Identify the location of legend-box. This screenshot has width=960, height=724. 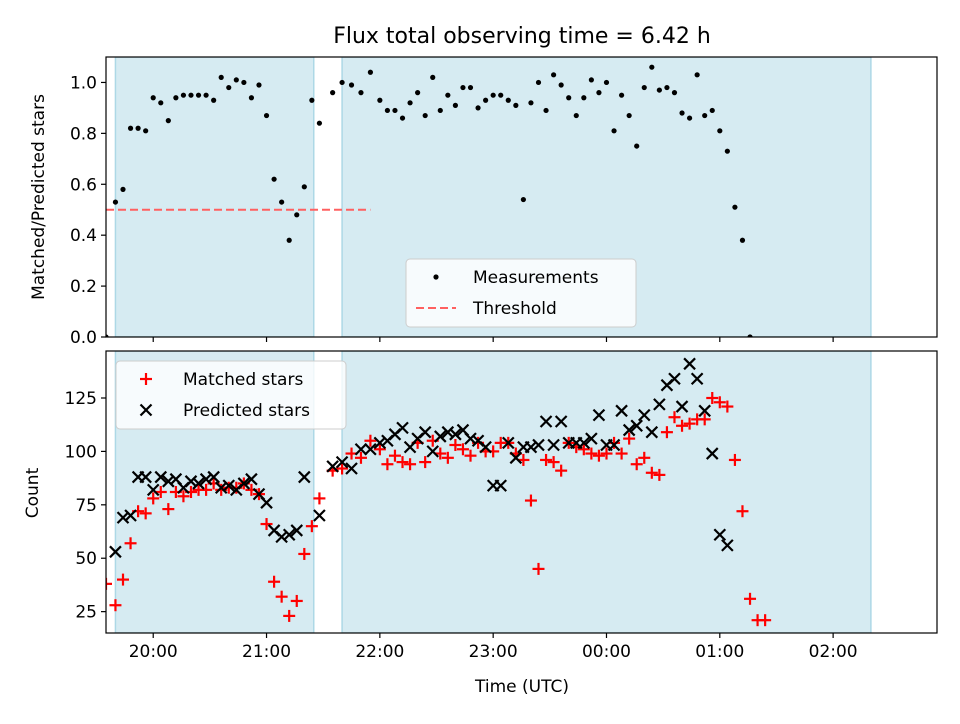
(231, 395).